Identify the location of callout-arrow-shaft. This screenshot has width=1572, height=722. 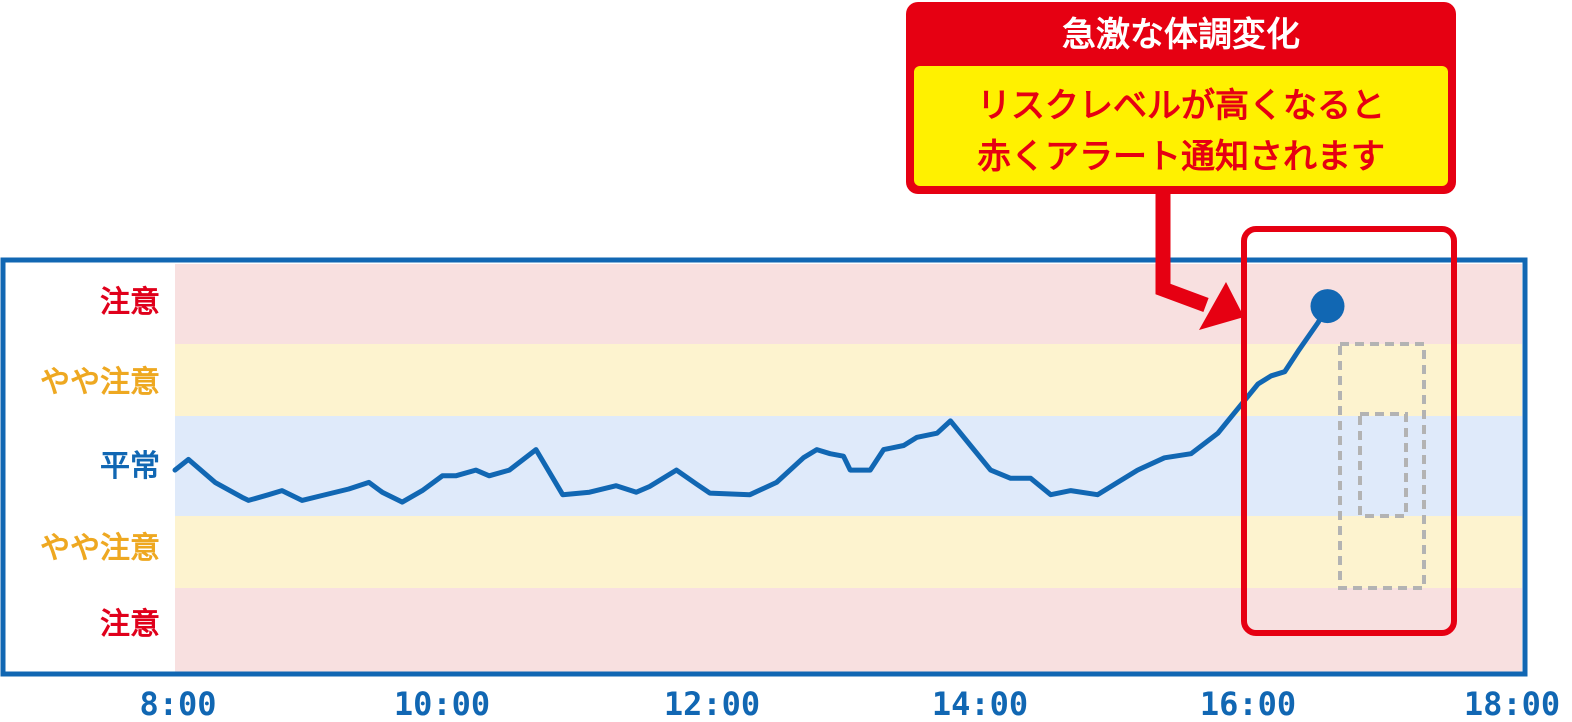
(1182, 252).